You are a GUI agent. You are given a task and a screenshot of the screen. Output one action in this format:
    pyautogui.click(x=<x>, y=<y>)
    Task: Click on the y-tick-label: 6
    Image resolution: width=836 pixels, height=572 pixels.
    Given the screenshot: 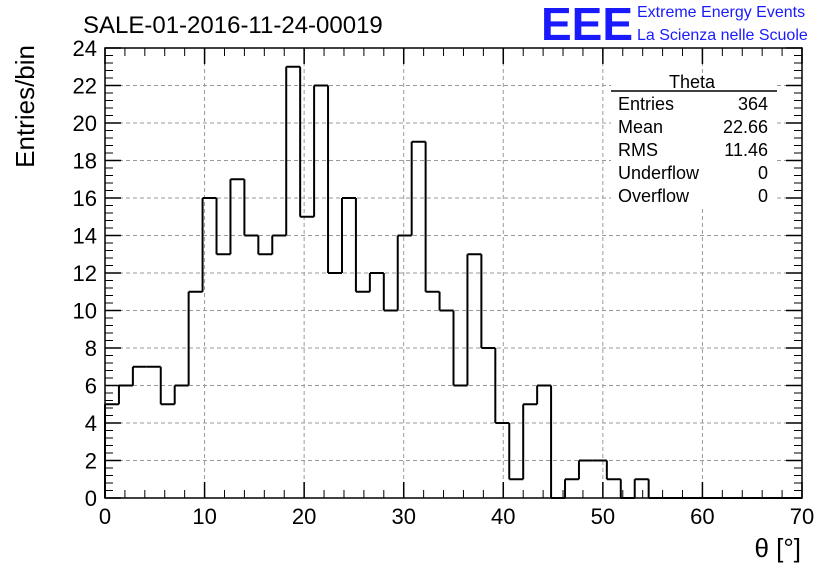 What is the action you would take?
    pyautogui.click(x=91, y=386)
    